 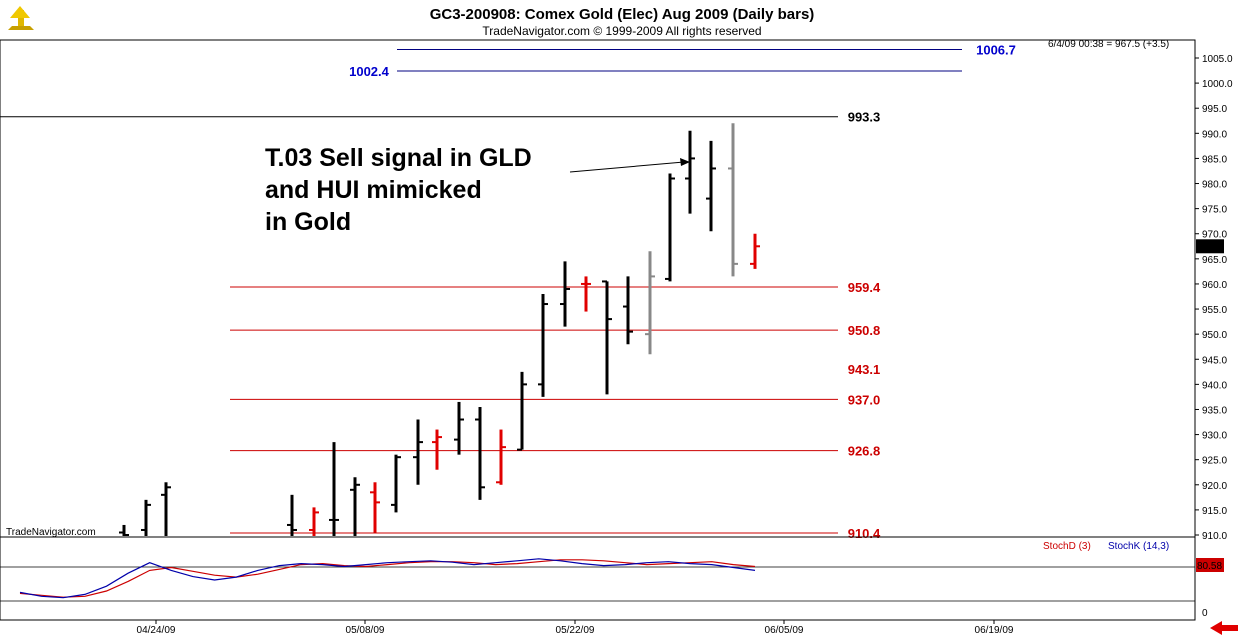 I want to click on x-tick-label: 04/24/09, so click(x=156, y=630).